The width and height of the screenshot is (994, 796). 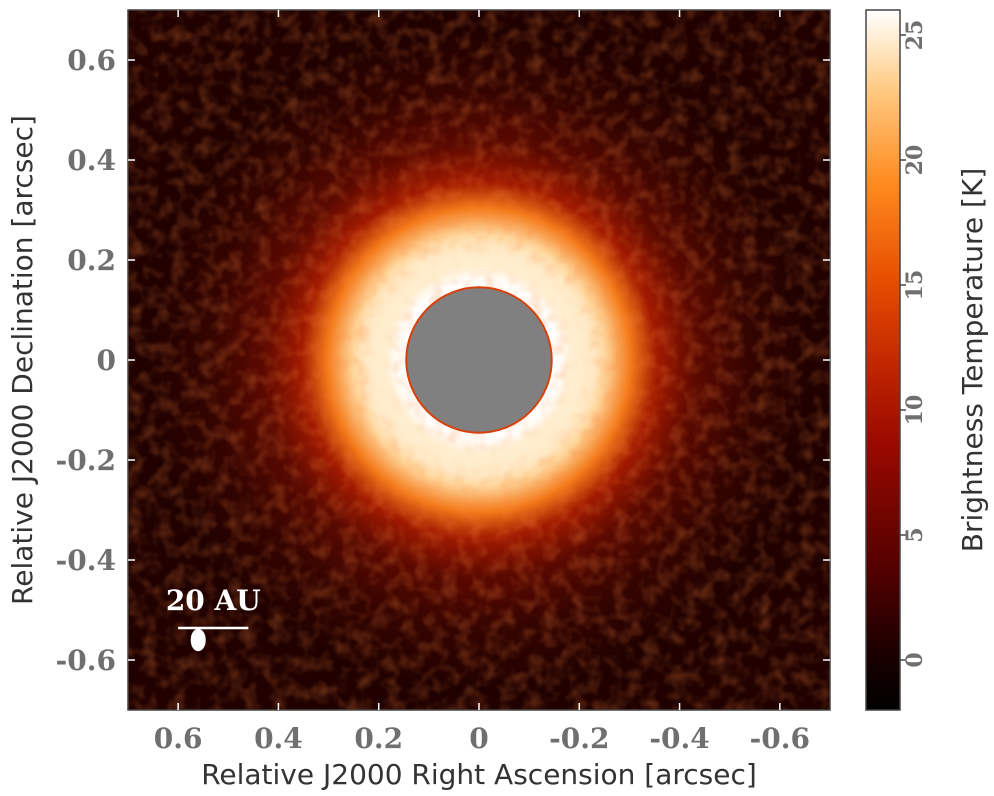 I want to click on x-tick-label: -0.6, so click(x=780, y=738).